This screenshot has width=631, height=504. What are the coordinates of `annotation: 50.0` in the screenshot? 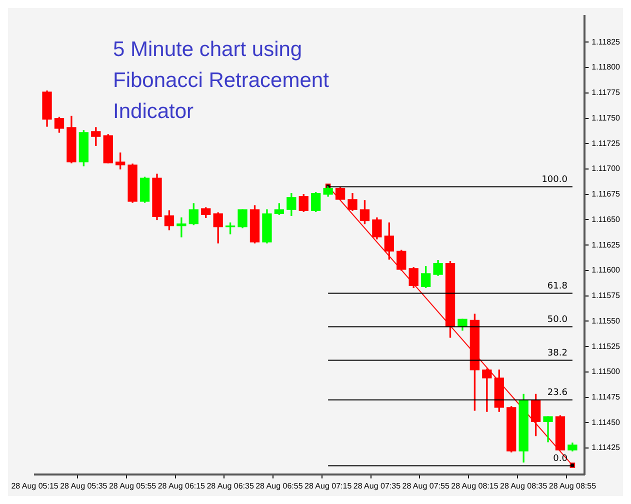 It's located at (557, 320).